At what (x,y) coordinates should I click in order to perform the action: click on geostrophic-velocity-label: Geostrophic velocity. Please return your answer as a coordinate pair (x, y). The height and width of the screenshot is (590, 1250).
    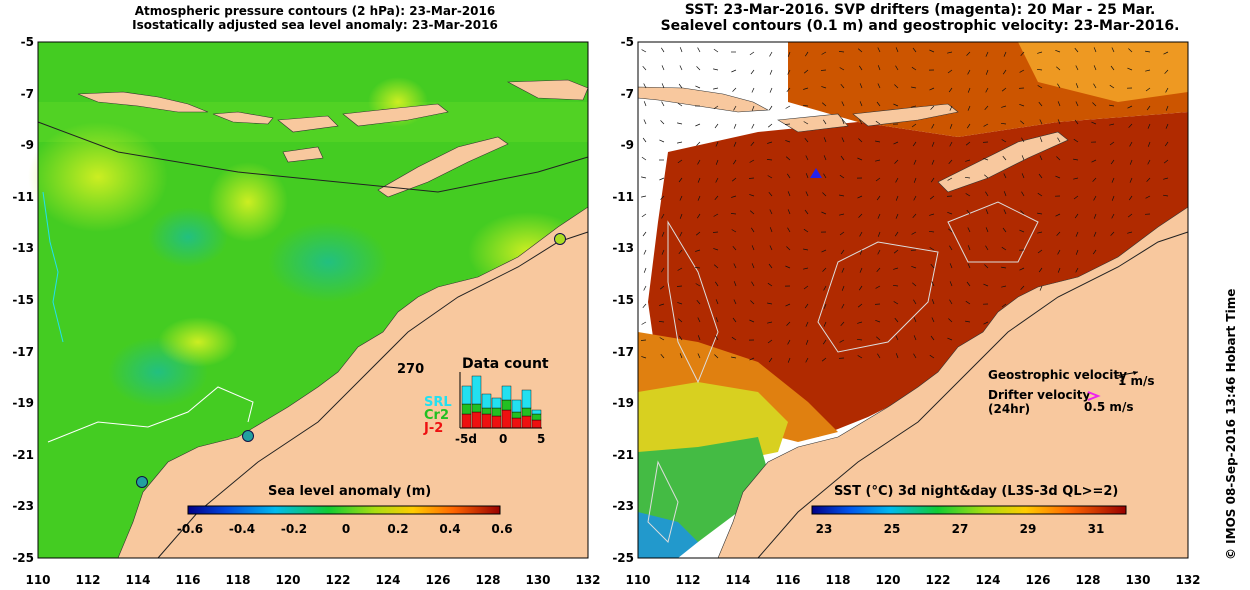
    Looking at the image, I should click on (1057, 375).